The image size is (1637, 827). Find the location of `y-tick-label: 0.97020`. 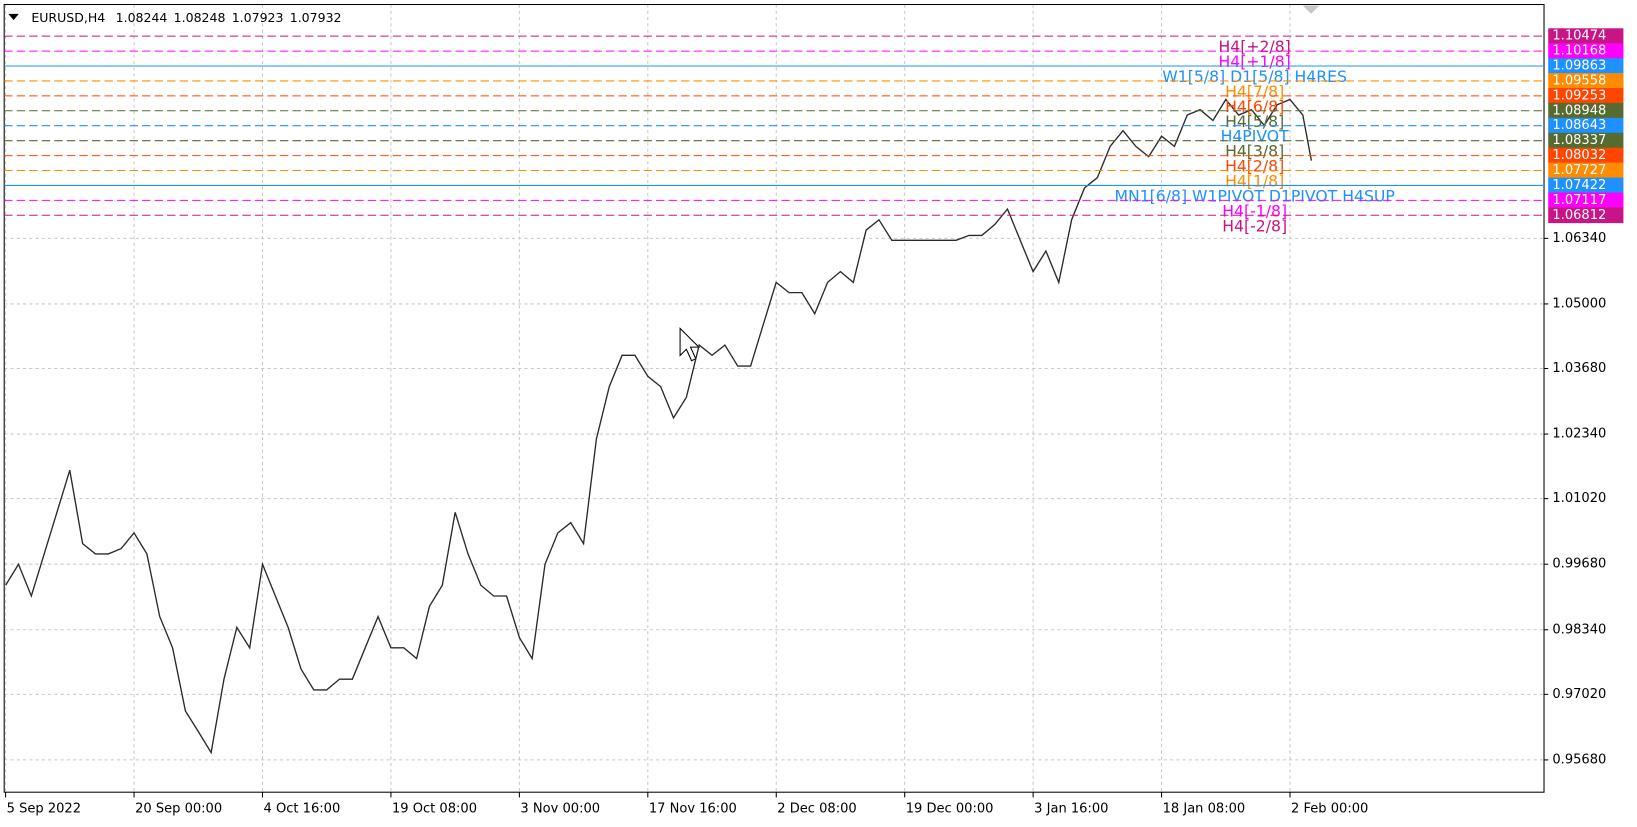

y-tick-label: 0.97020 is located at coordinates (1579, 694).